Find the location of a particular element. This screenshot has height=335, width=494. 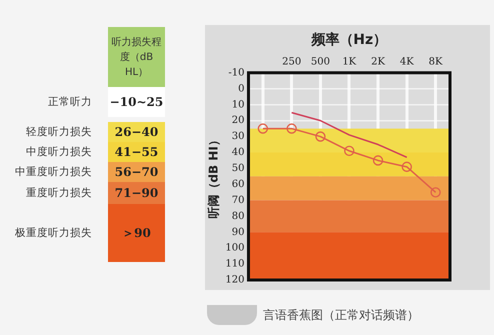

y-tick-label: 60 is located at coordinates (238, 184).